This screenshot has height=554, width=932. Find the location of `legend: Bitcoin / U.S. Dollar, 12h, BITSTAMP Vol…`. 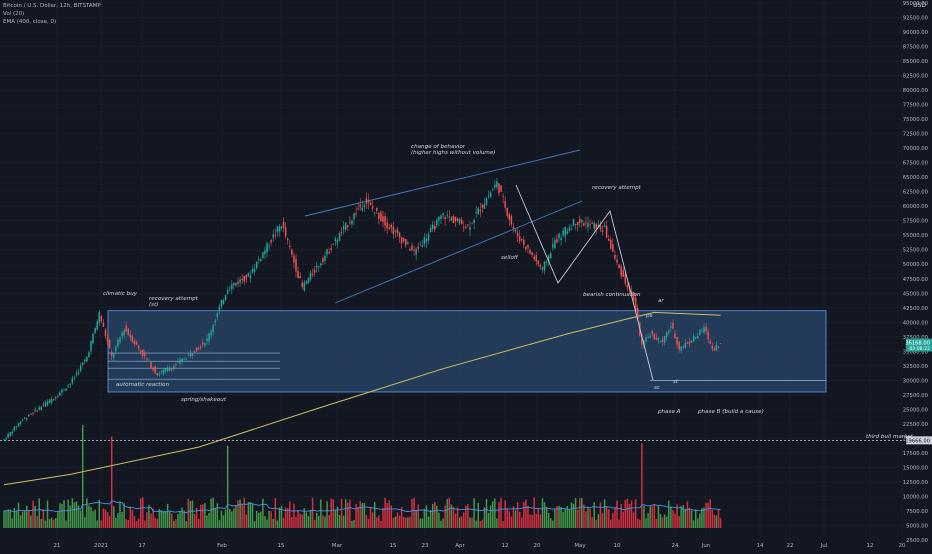

legend: Bitcoin / U.S. Dollar, 12h, BITSTAMP Vol… is located at coordinates (52, 14).